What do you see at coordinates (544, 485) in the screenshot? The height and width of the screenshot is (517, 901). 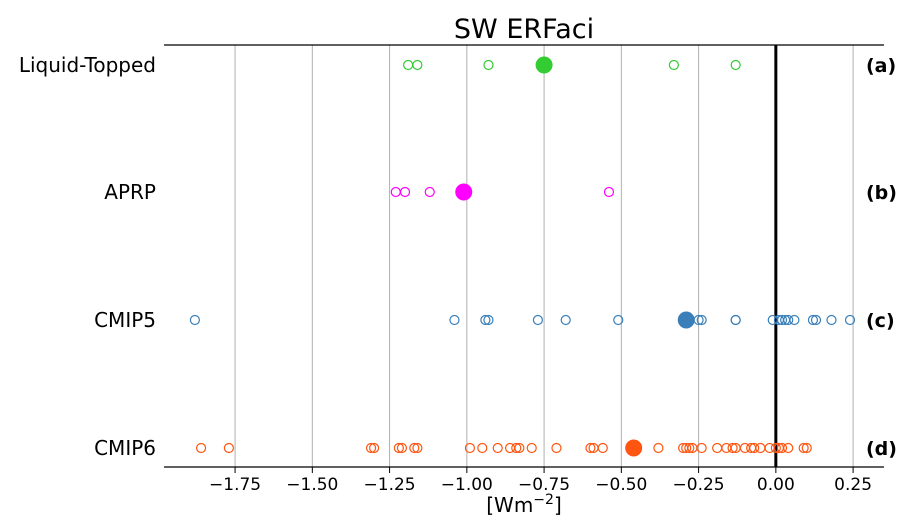 I see `x-tick-label: −0.75` at bounding box center [544, 485].